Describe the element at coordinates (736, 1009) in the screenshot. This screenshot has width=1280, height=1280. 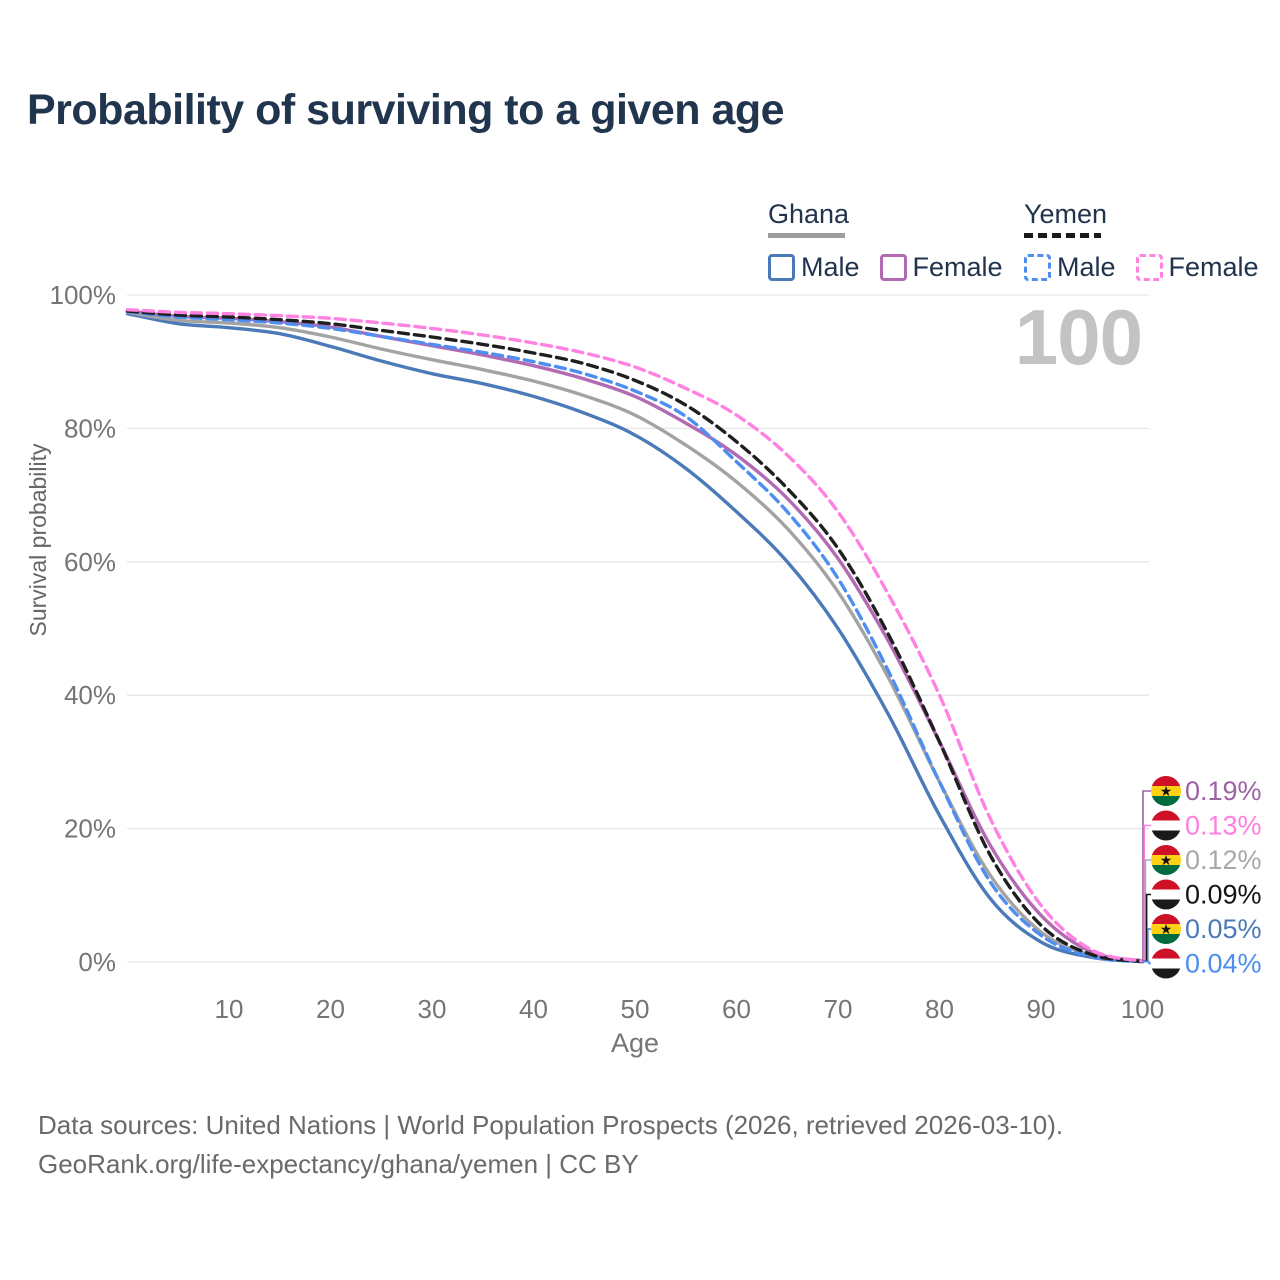
I see `x-tick-label: 60` at that location.